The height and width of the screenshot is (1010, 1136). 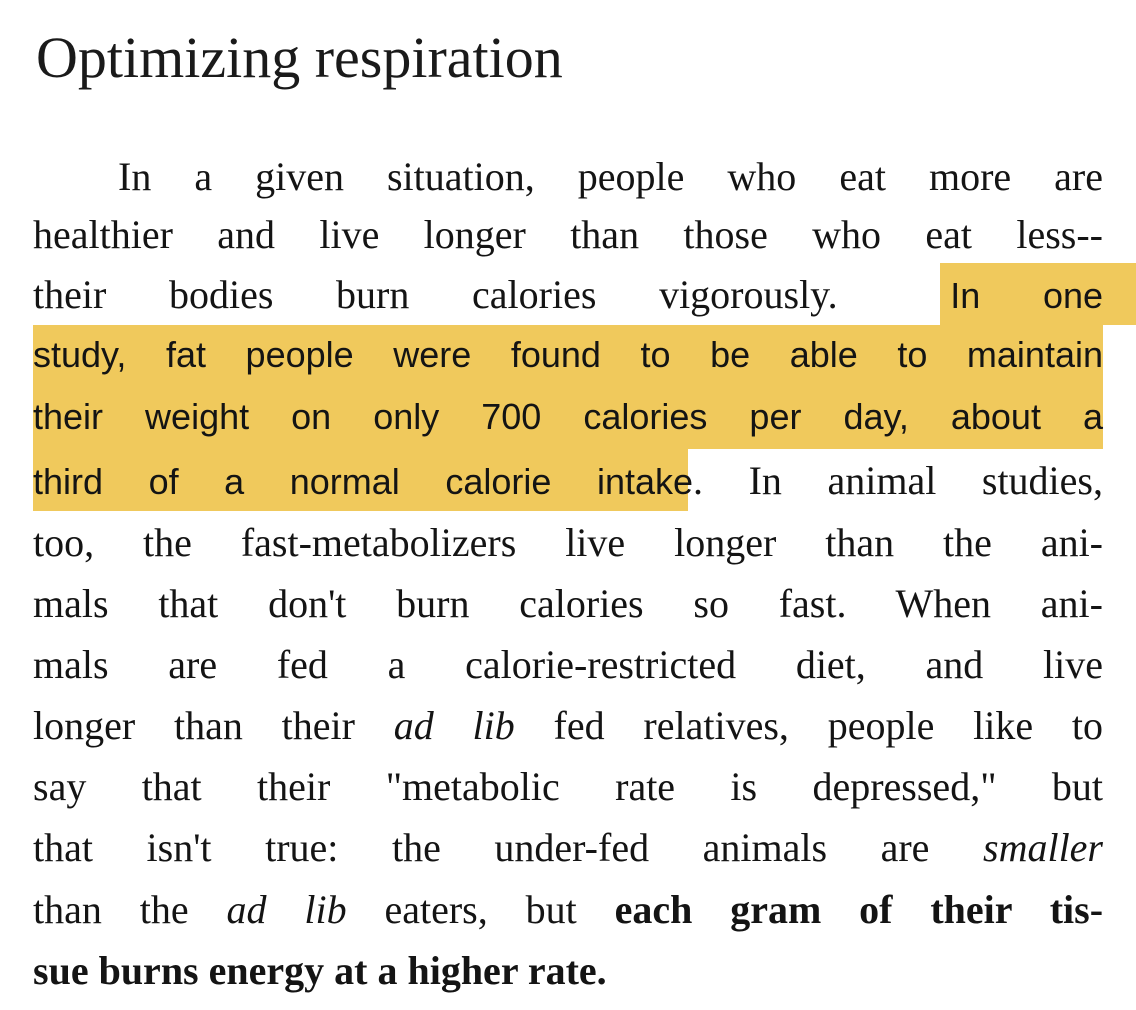 What do you see at coordinates (859, 909) in the screenshot?
I see `text-l13d: each gram of their tis-` at bounding box center [859, 909].